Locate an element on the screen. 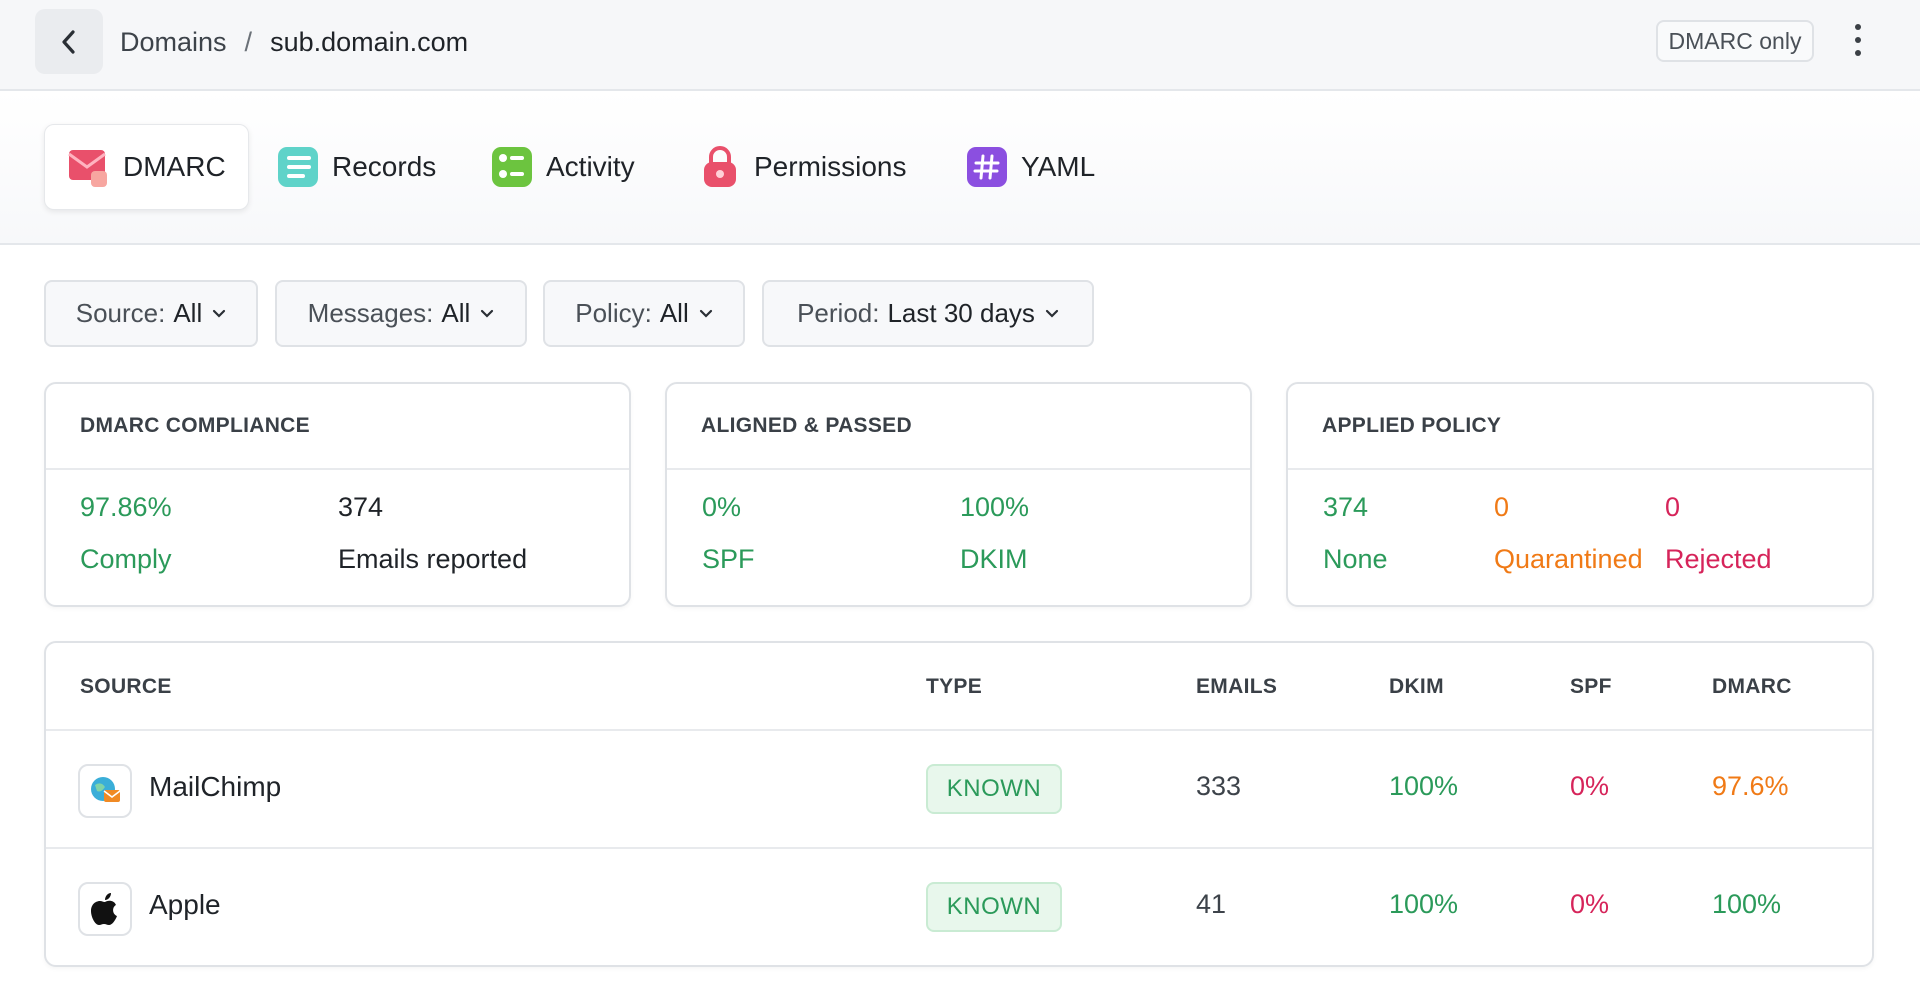 Image resolution: width=1920 pixels, height=1003 pixels. tab-label: YAML is located at coordinates (1058, 166).